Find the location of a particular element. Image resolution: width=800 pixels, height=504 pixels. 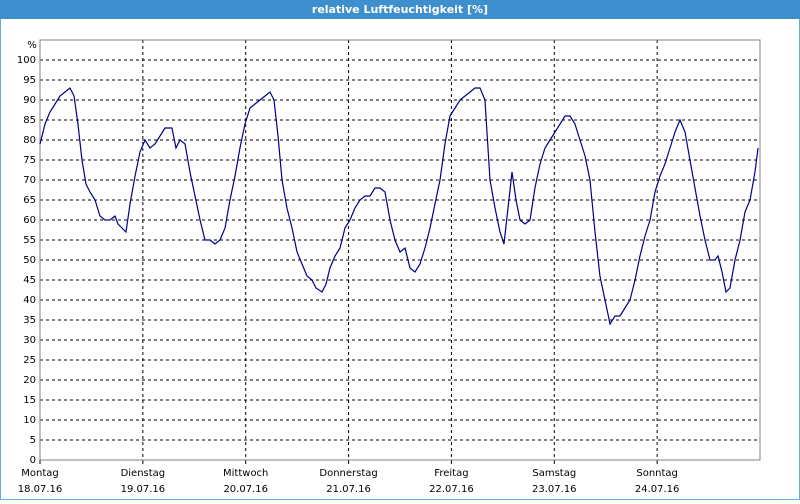

x-tick-date: 24.07.16 is located at coordinates (657, 489).